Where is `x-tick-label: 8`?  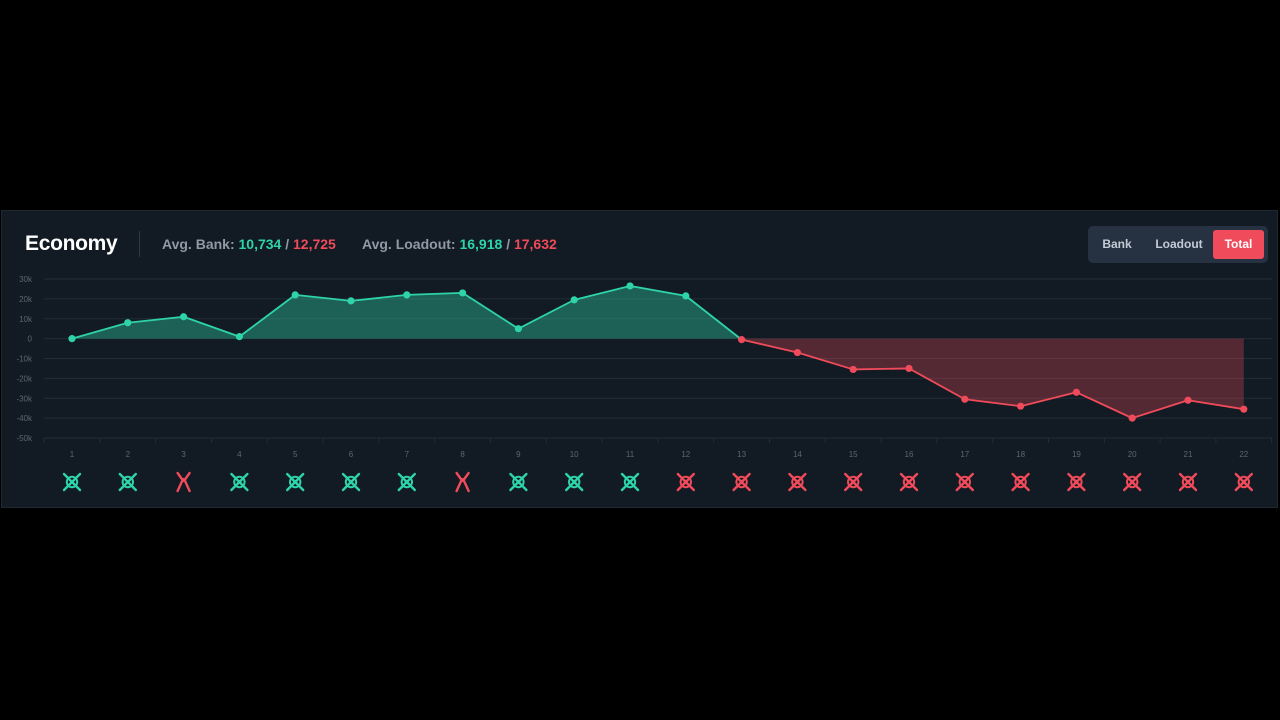 x-tick-label: 8 is located at coordinates (462, 454).